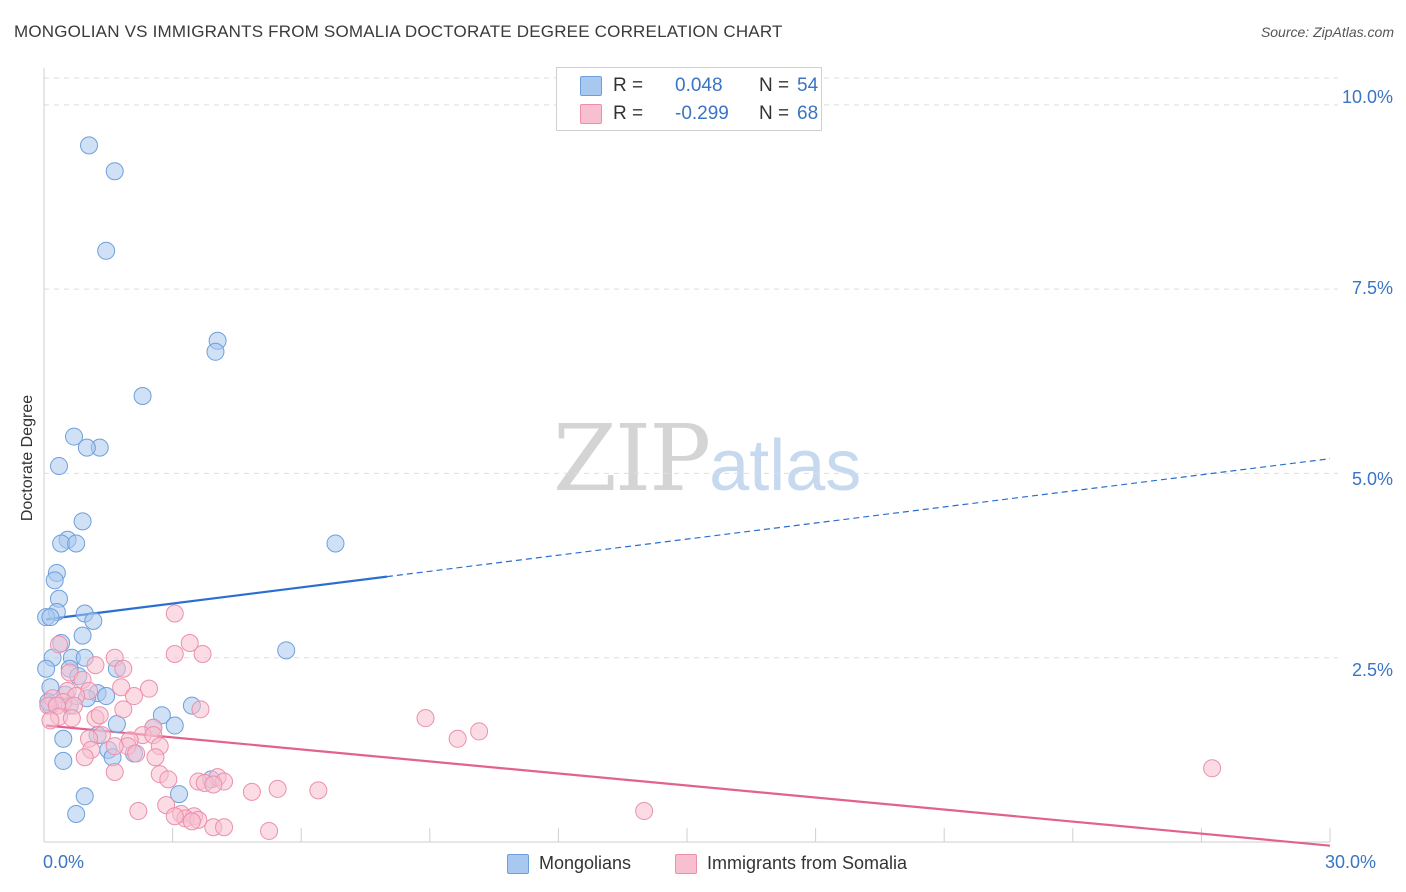 Image resolution: width=1406 pixels, height=892 pixels. I want to click on legend-label: Immigrants from Somalia, so click(807, 863).